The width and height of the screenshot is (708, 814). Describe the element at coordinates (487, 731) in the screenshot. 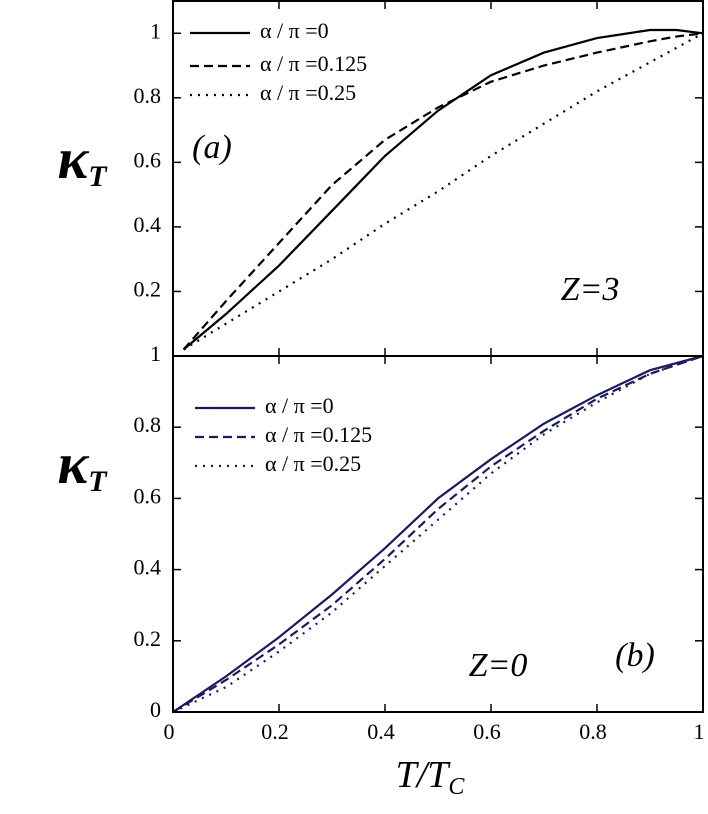

I see `x-tick-label: 0.6` at that location.